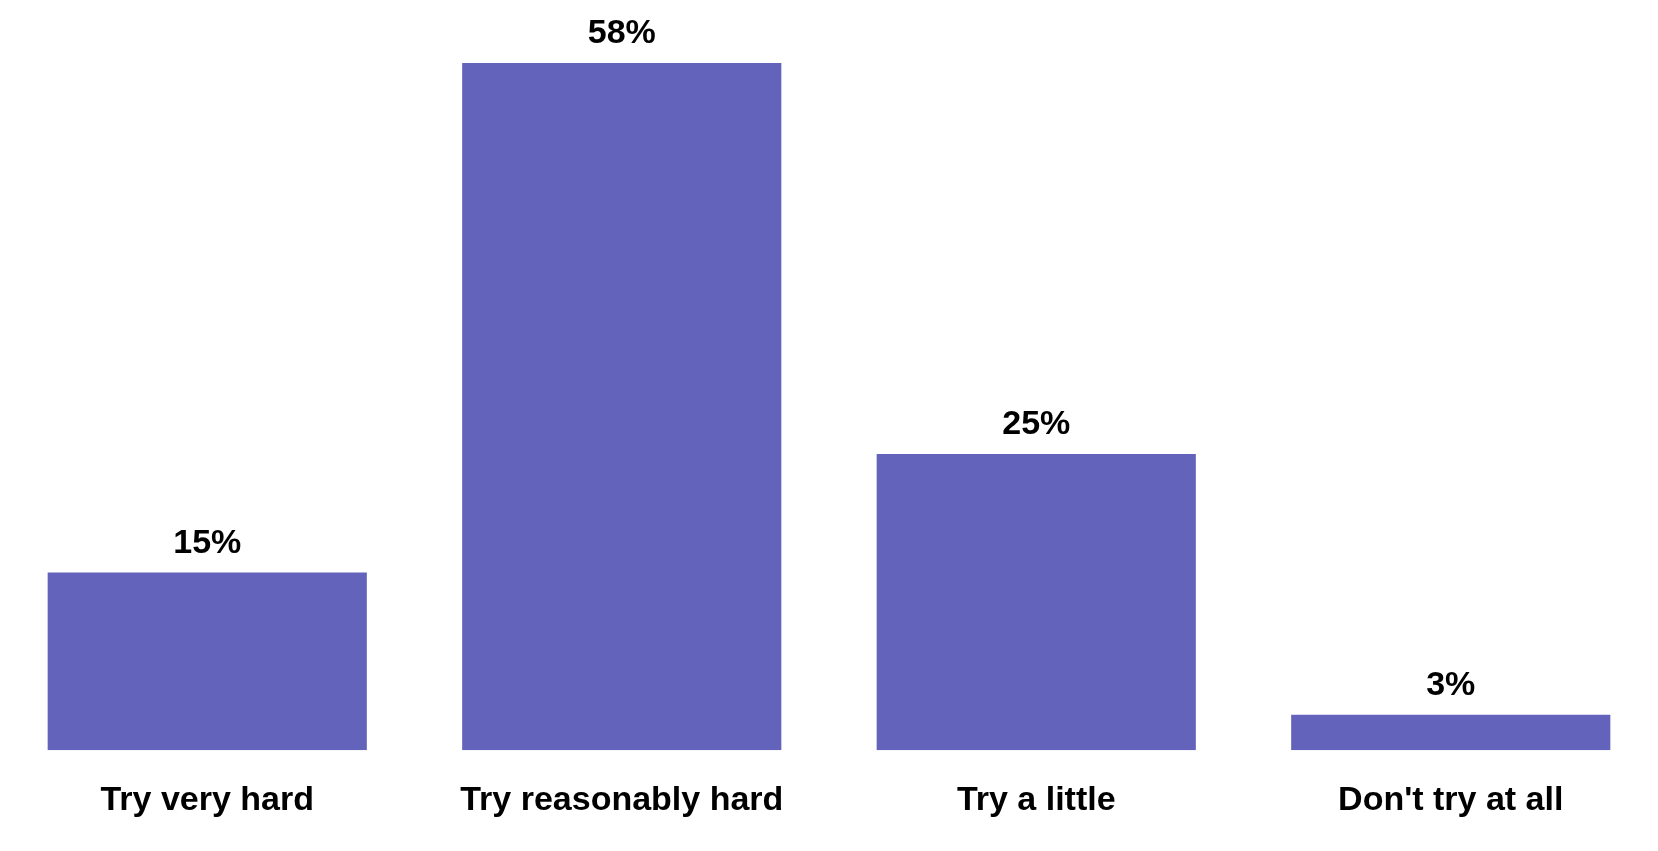 This screenshot has height=851, width=1658. Describe the element at coordinates (1451, 797) in the screenshot. I see `x-tick-label: Don't try at all` at that location.